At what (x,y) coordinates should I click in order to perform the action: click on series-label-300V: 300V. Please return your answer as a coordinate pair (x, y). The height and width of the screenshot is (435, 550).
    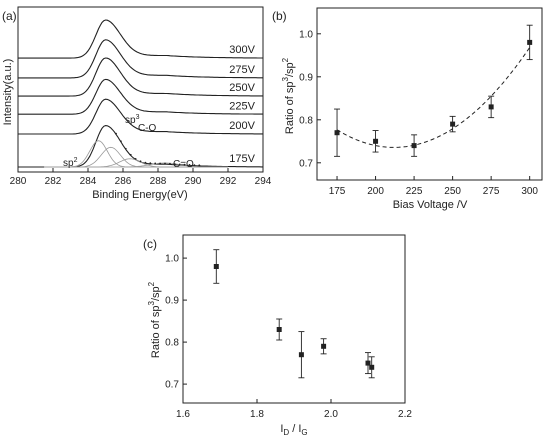
    Looking at the image, I should click on (242, 50).